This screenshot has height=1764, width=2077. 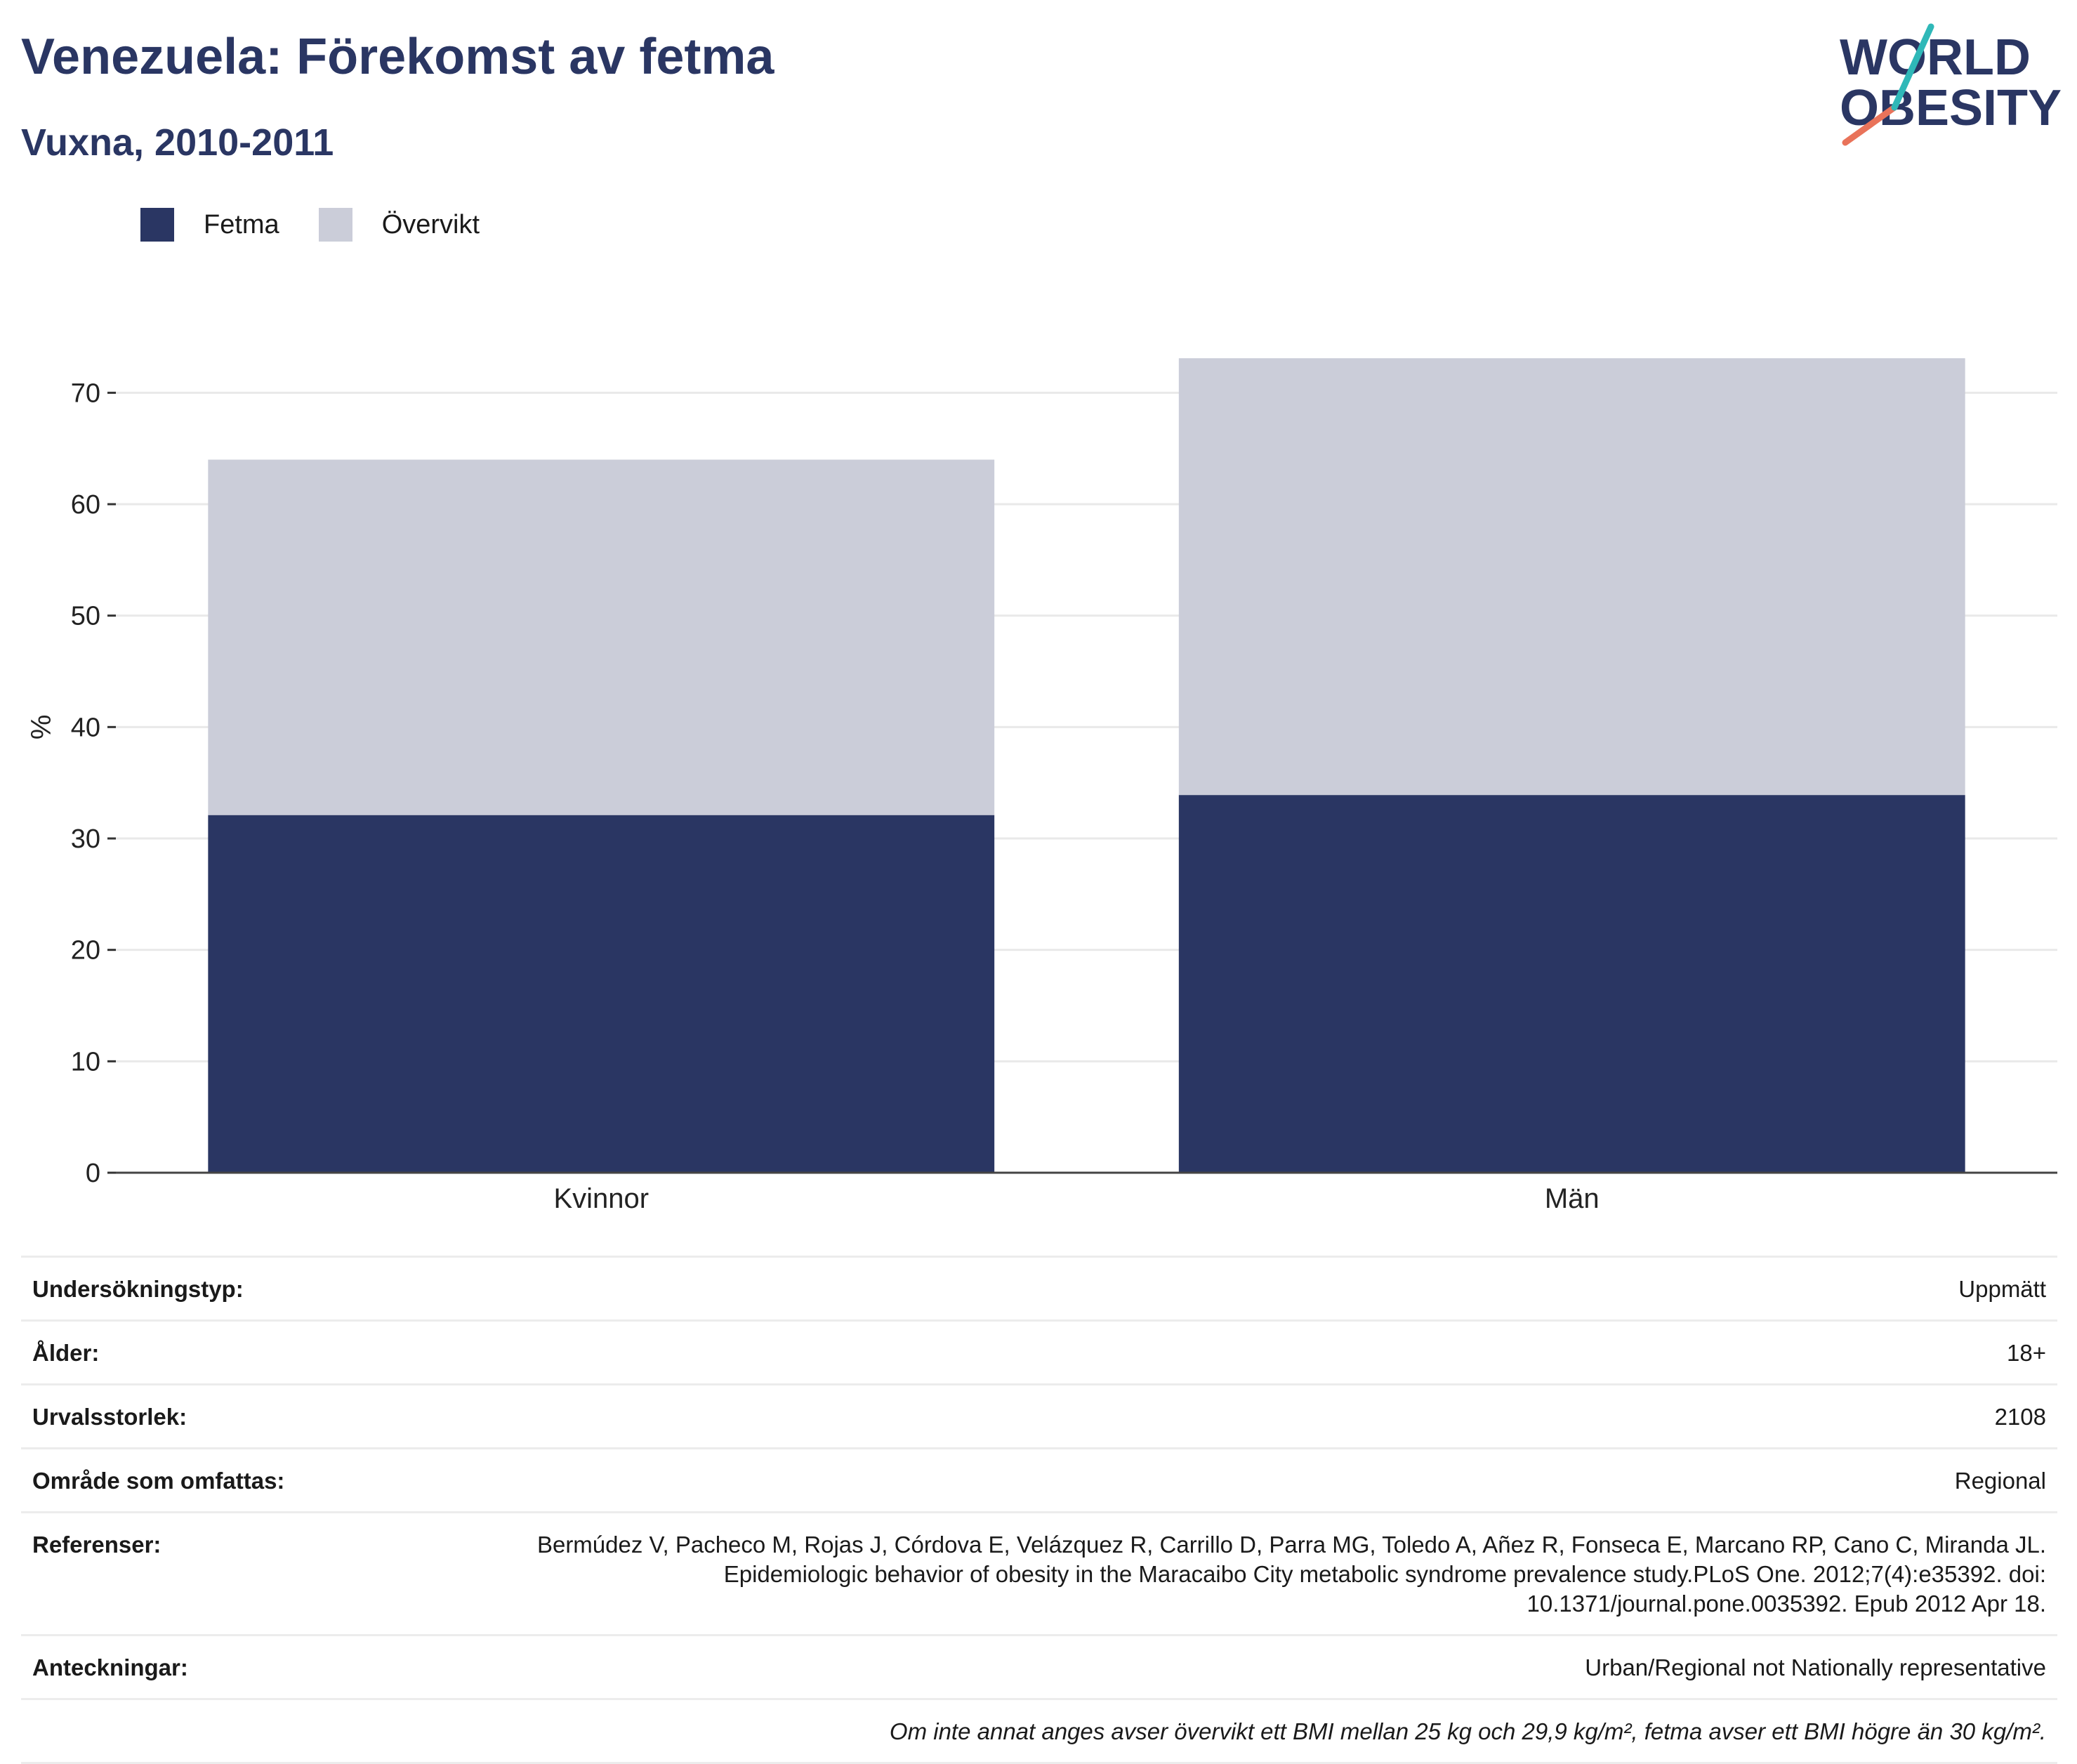 I want to click on info-row-sample-size: Urvalsstorlek: 2108, so click(x=1039, y=1415).